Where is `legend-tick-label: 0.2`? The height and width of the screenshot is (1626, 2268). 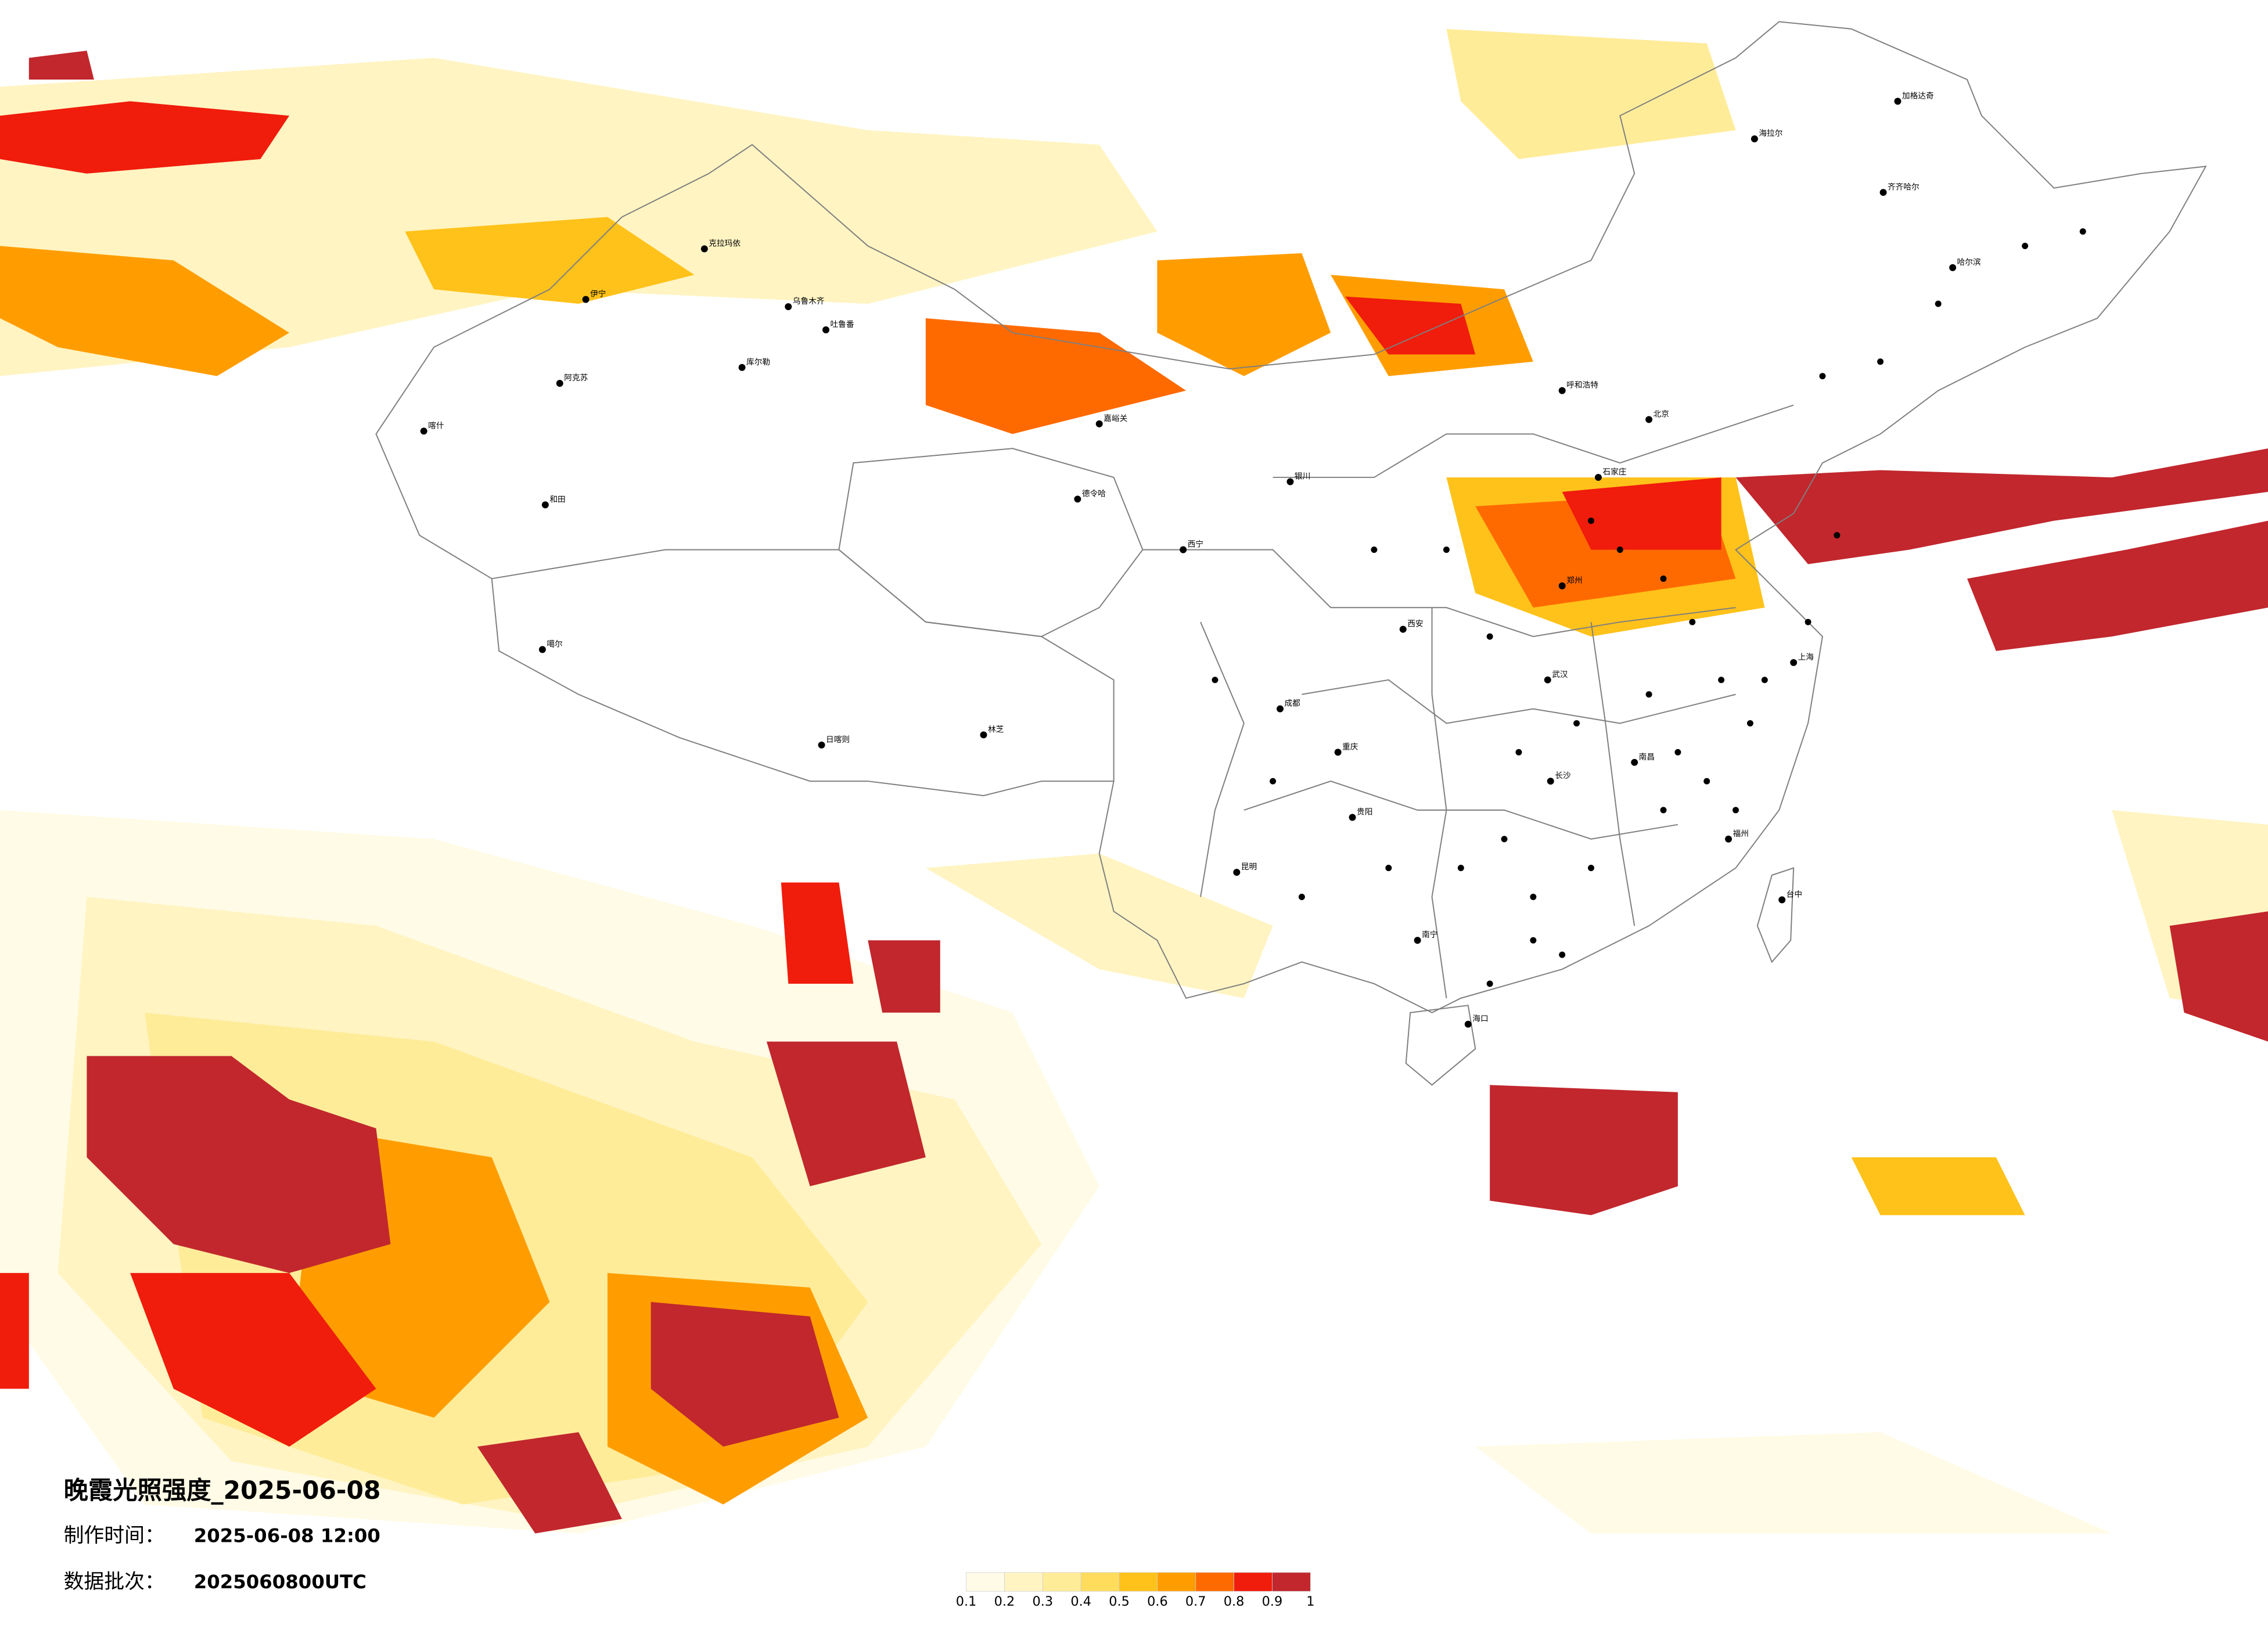 legend-tick-label: 0.2 is located at coordinates (1004, 1601).